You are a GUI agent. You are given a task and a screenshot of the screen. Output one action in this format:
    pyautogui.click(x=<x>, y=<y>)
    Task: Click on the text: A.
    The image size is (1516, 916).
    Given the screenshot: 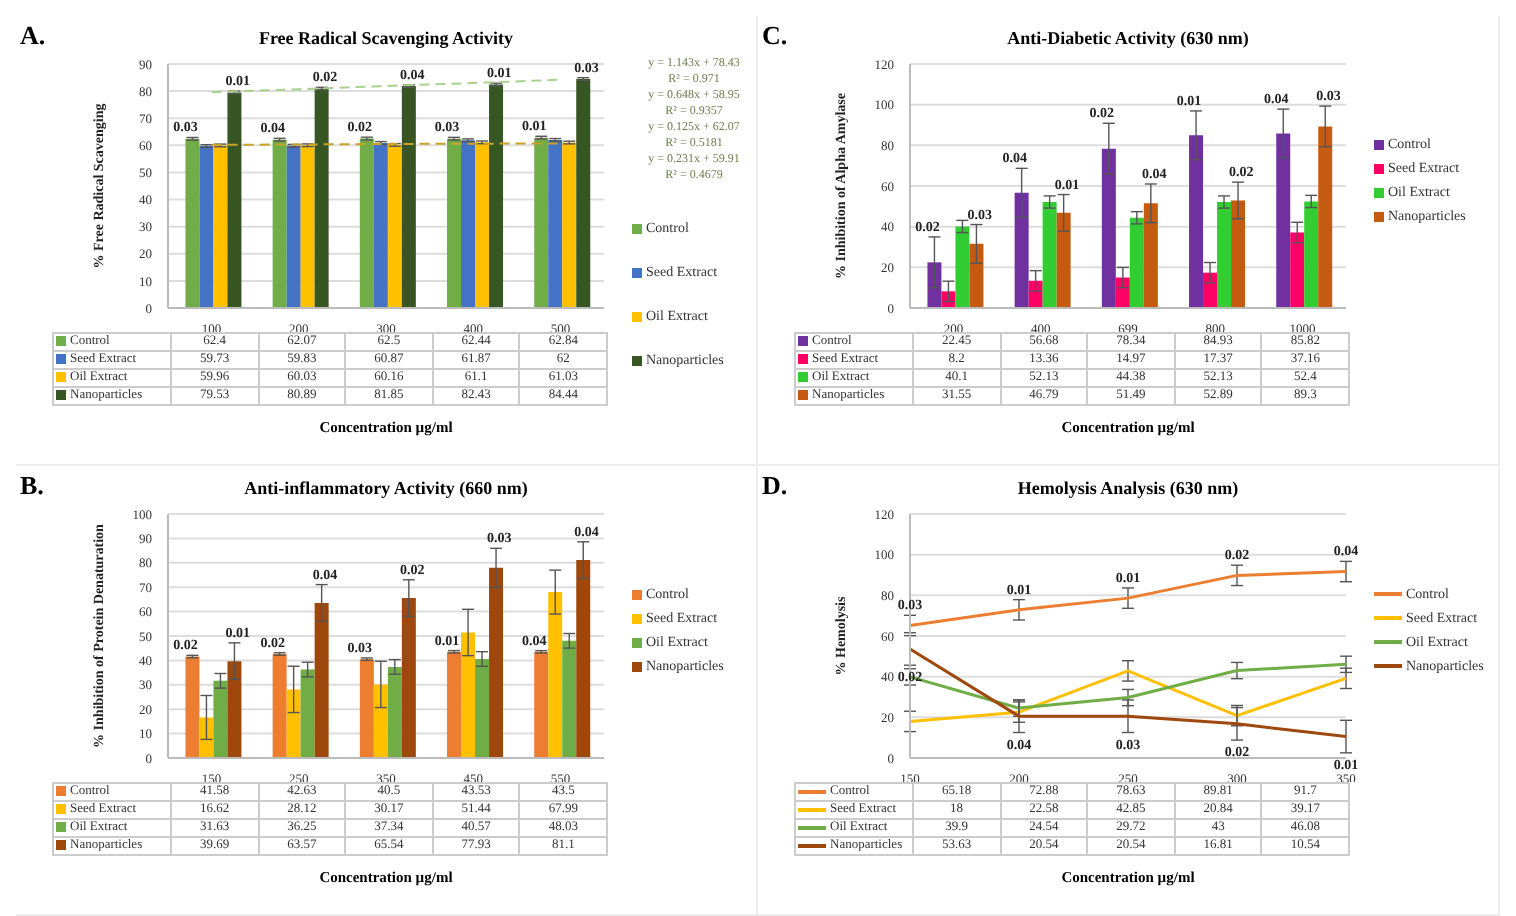 What is the action you would take?
    pyautogui.click(x=33, y=36)
    